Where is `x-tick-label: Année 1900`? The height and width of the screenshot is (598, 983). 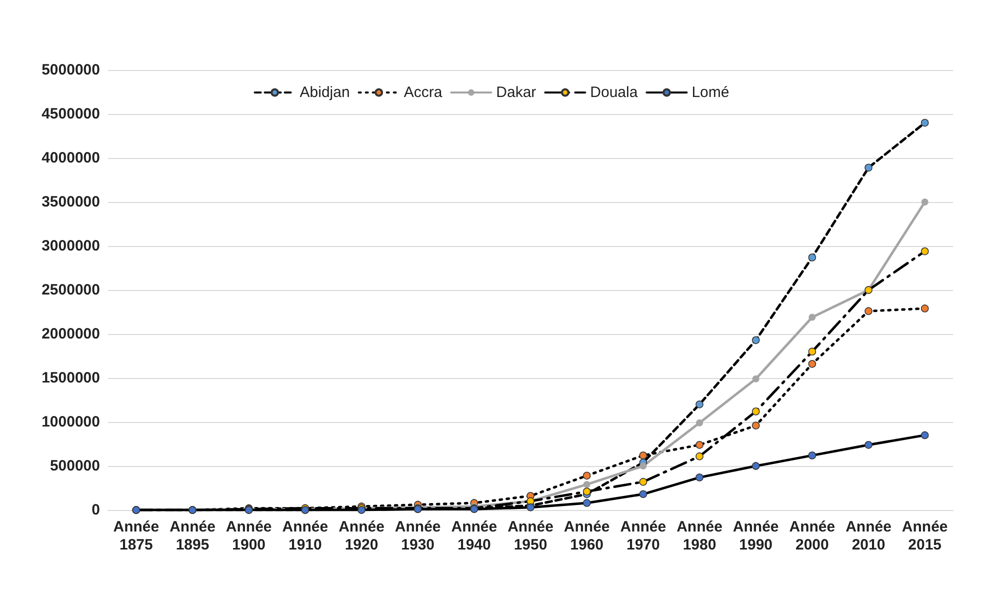 x-tick-label: Année 1900 is located at coordinates (249, 536).